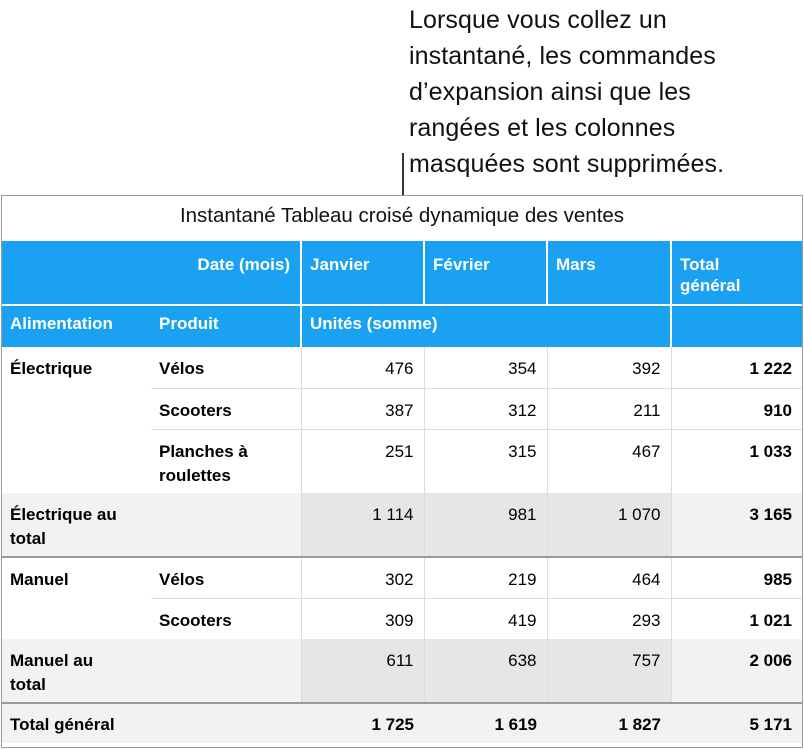 Image resolution: width=804 pixels, height=750 pixels. I want to click on table-row: Scooters 309 419 293 1 021, so click(402, 618).